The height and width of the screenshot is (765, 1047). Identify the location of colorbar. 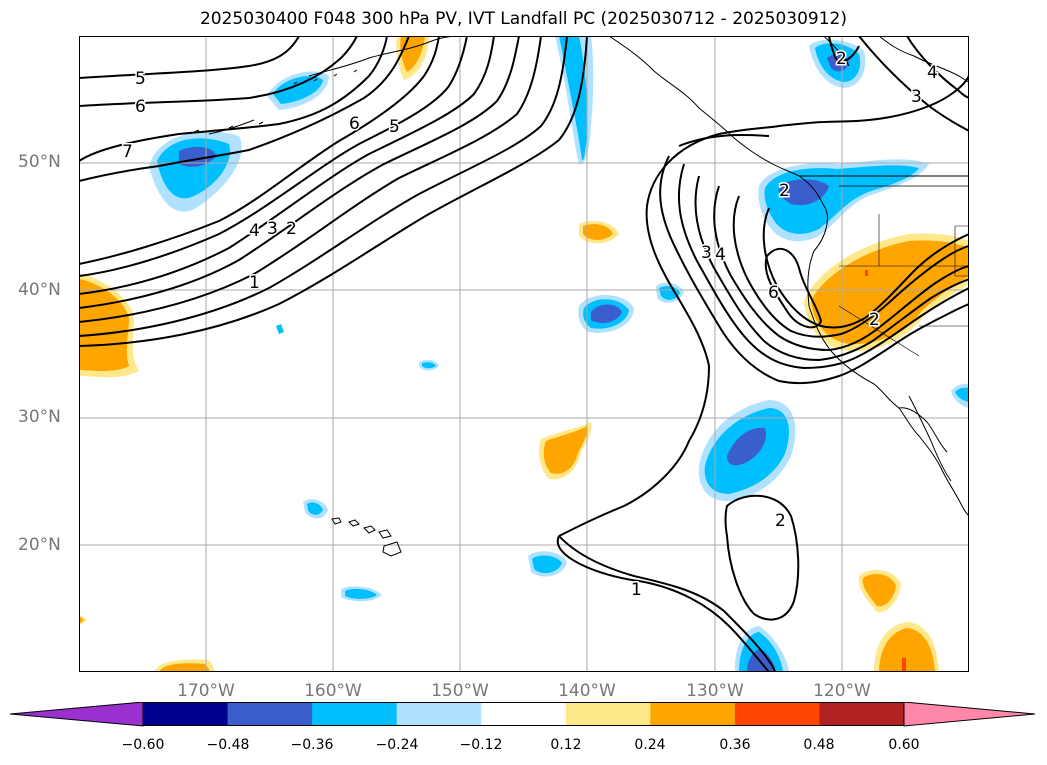
(523, 714).